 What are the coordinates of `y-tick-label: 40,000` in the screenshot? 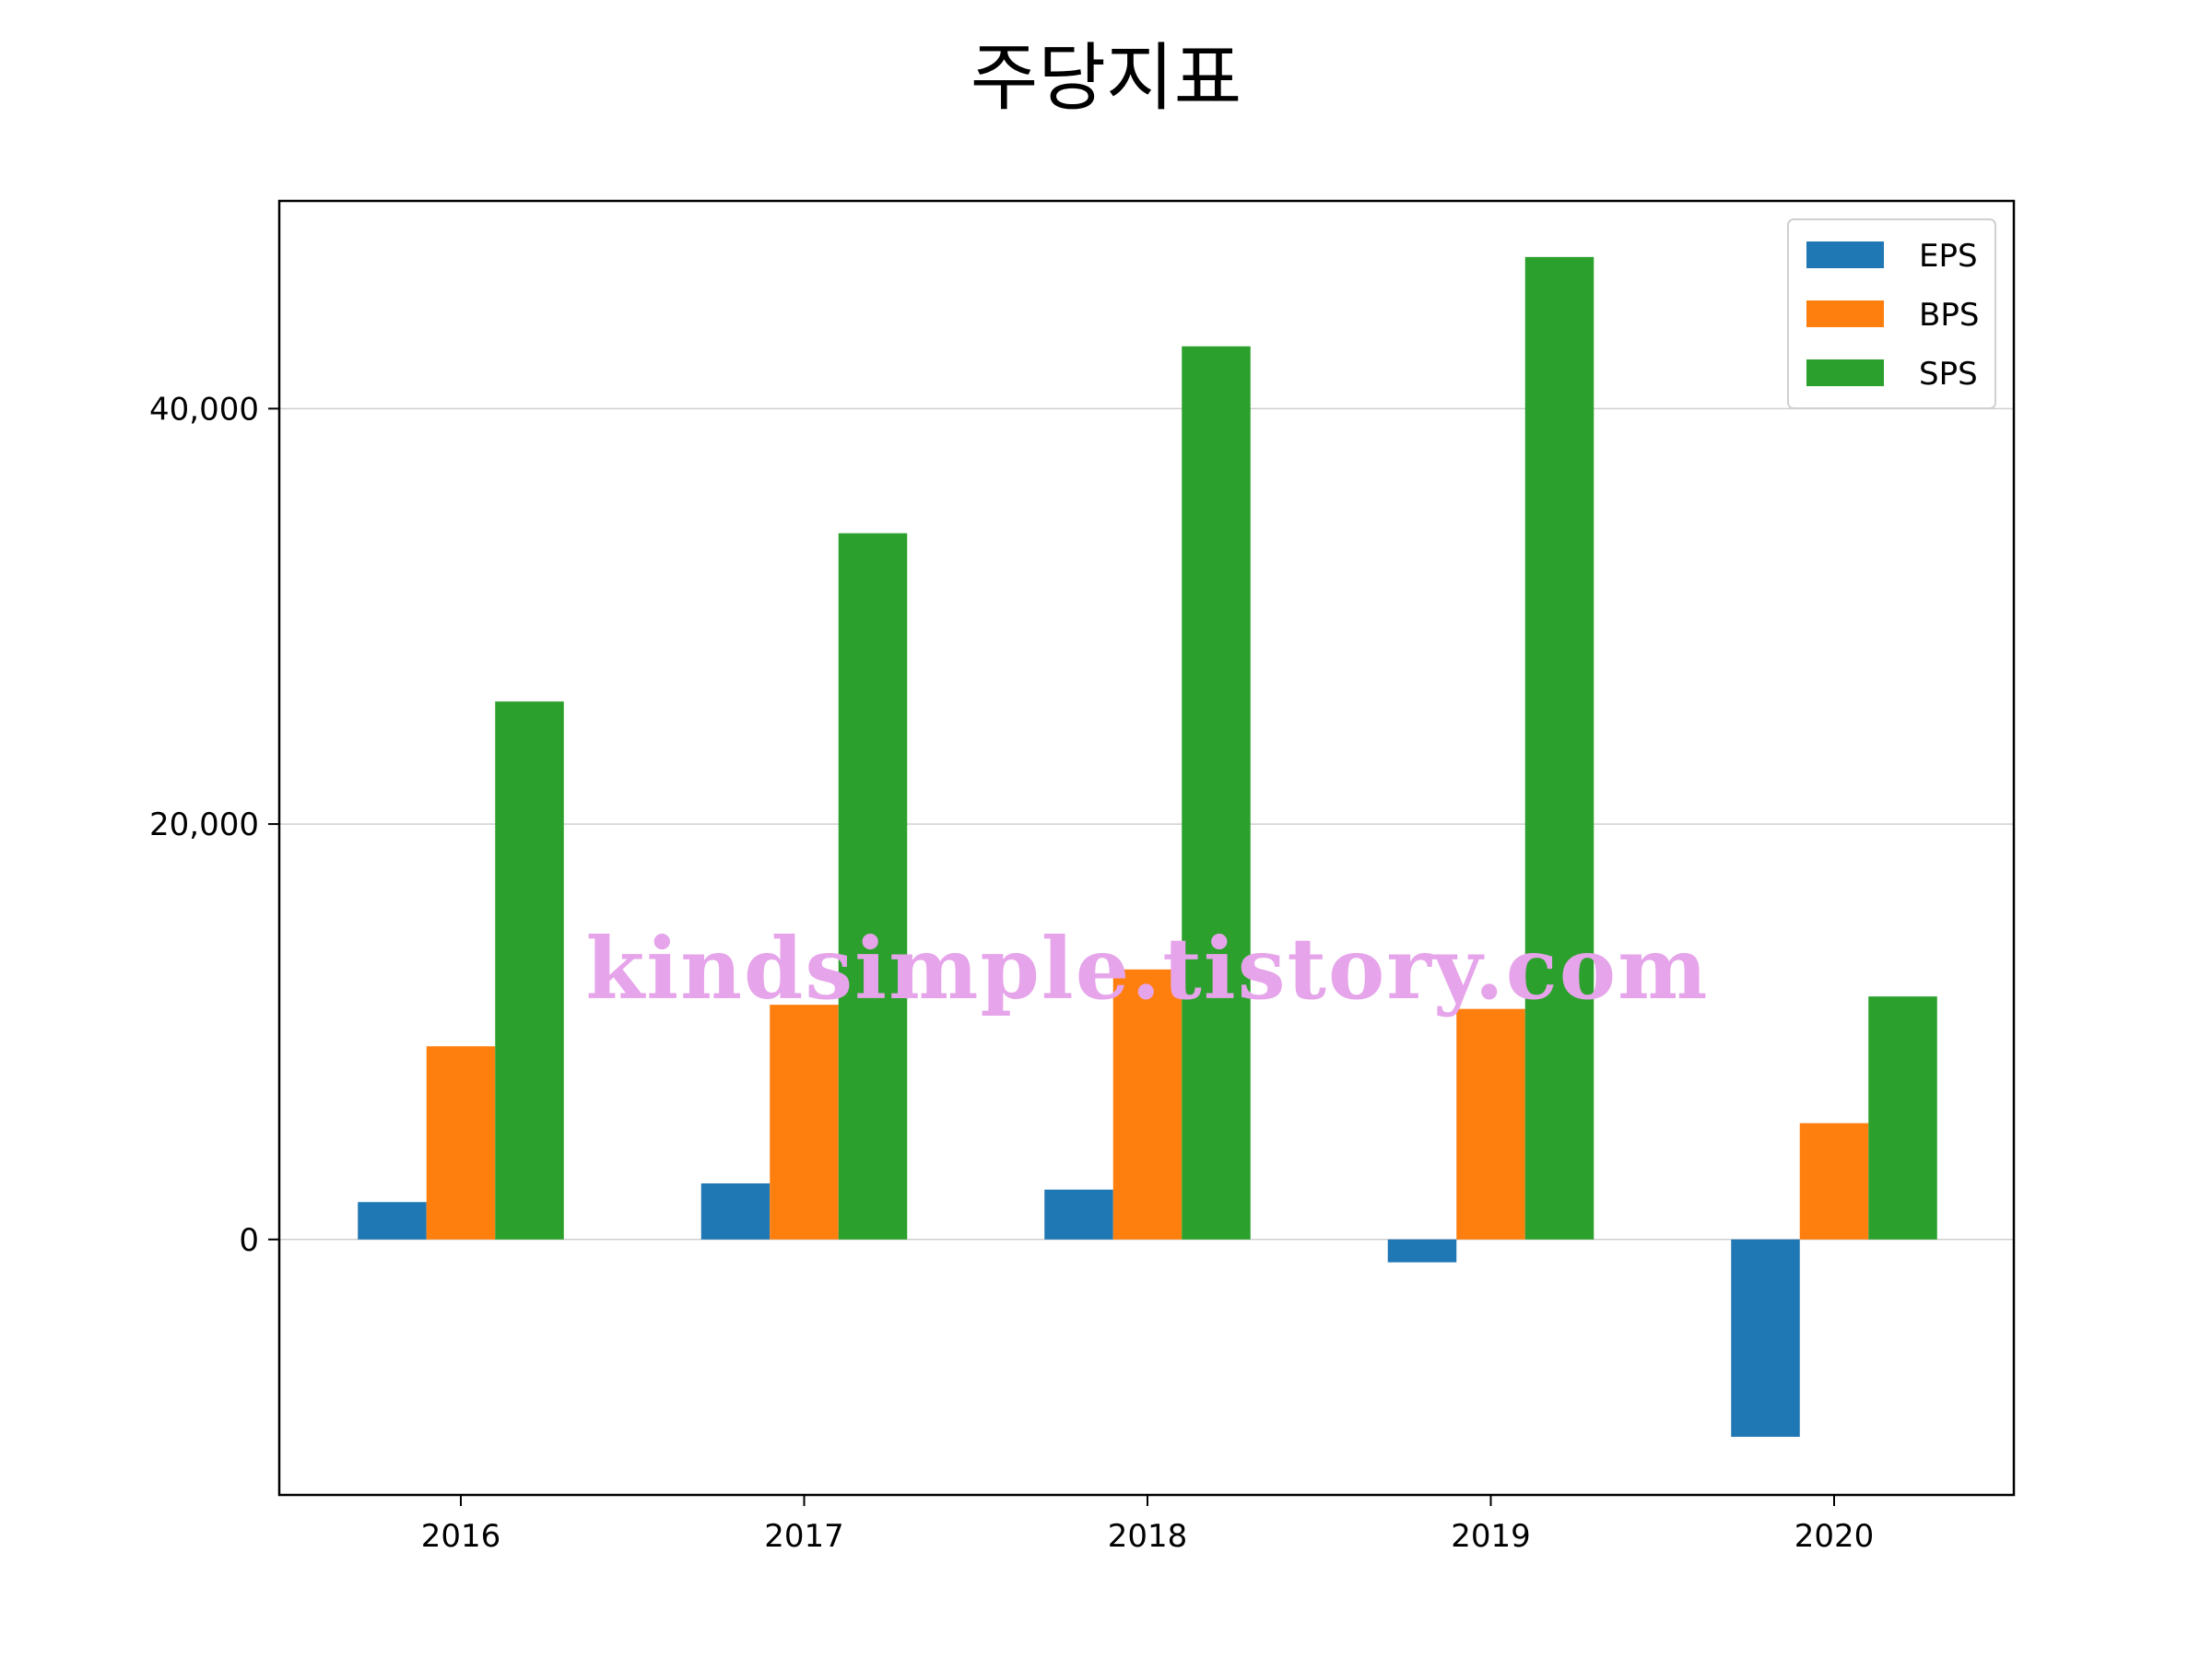 It's located at (204, 409).